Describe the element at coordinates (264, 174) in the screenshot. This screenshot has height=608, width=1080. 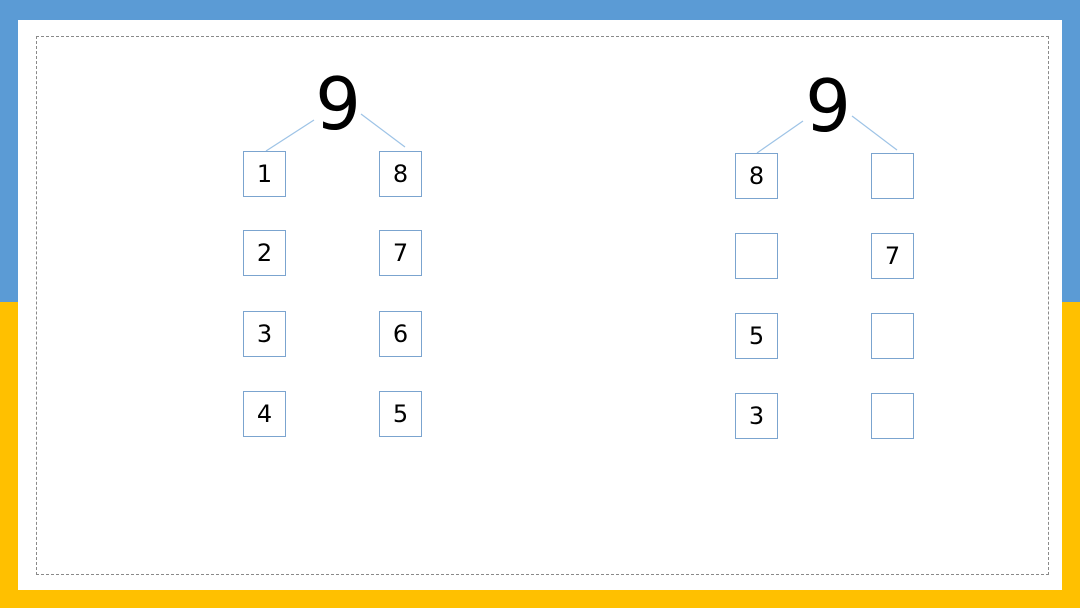
I see `number-box: 1` at that location.